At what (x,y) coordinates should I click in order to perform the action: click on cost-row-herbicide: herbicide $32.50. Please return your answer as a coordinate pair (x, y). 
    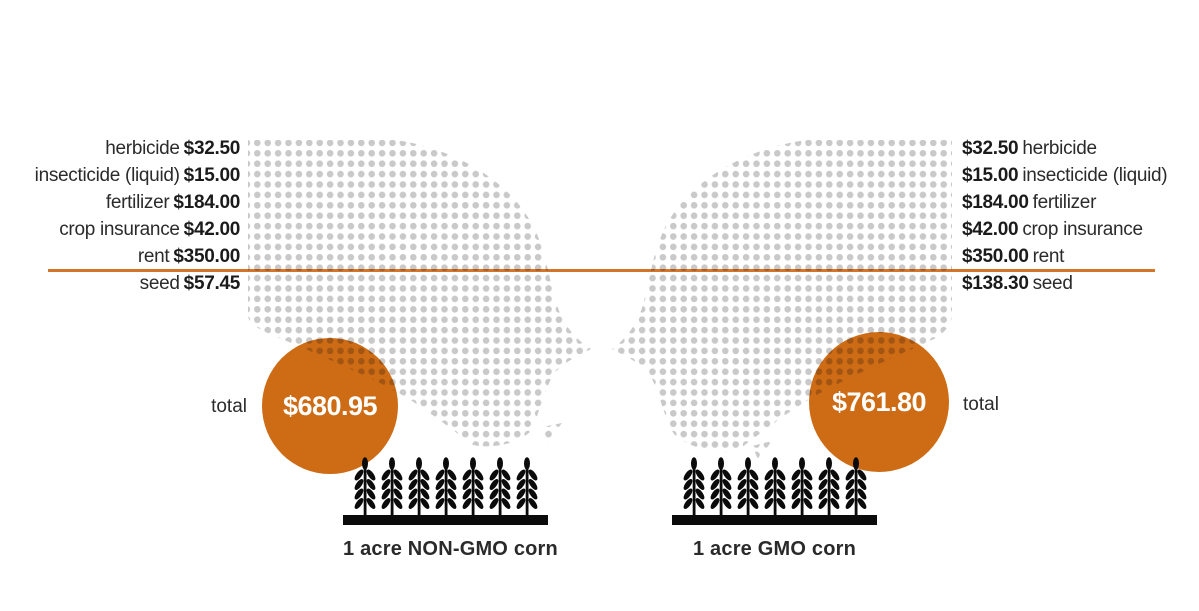
    Looking at the image, I should click on (130, 148).